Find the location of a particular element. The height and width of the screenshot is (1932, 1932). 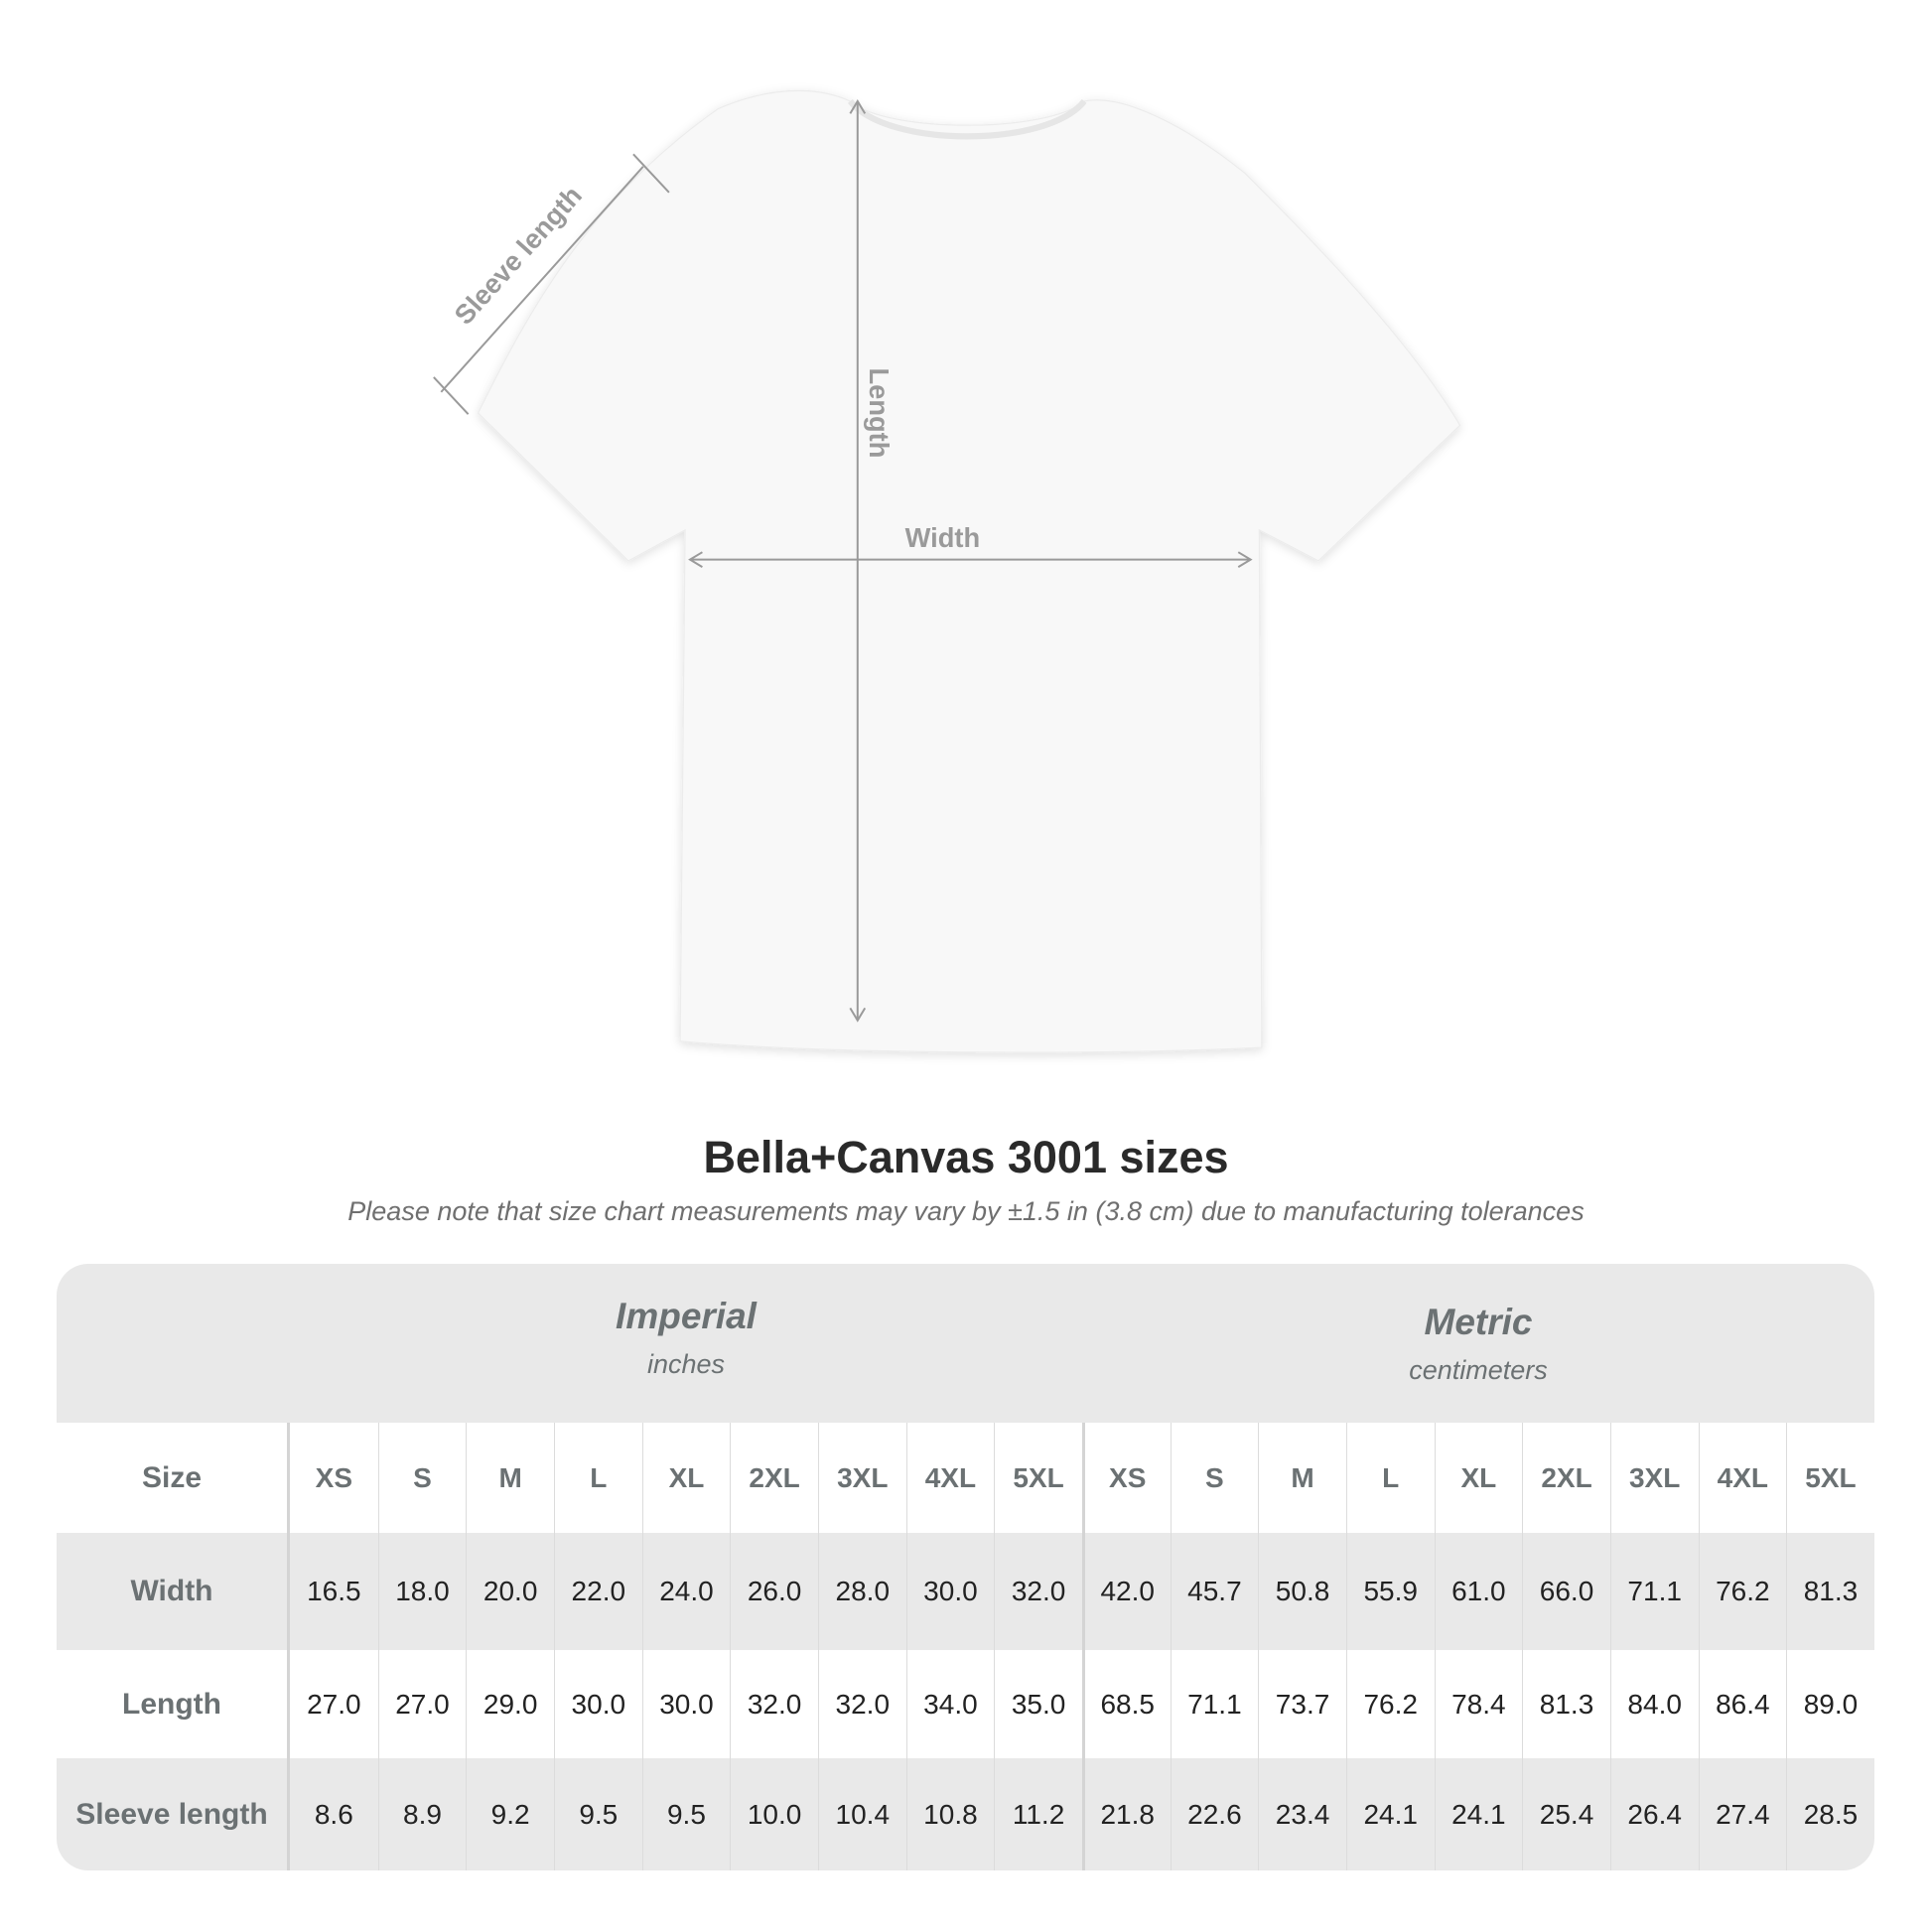

row-label: Length is located at coordinates (173, 1704).